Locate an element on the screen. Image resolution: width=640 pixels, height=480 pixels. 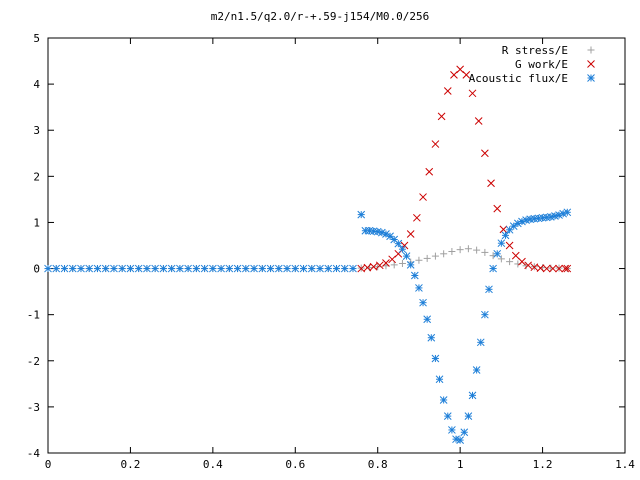
y-tick-label: -4 is located at coordinates (34, 453).